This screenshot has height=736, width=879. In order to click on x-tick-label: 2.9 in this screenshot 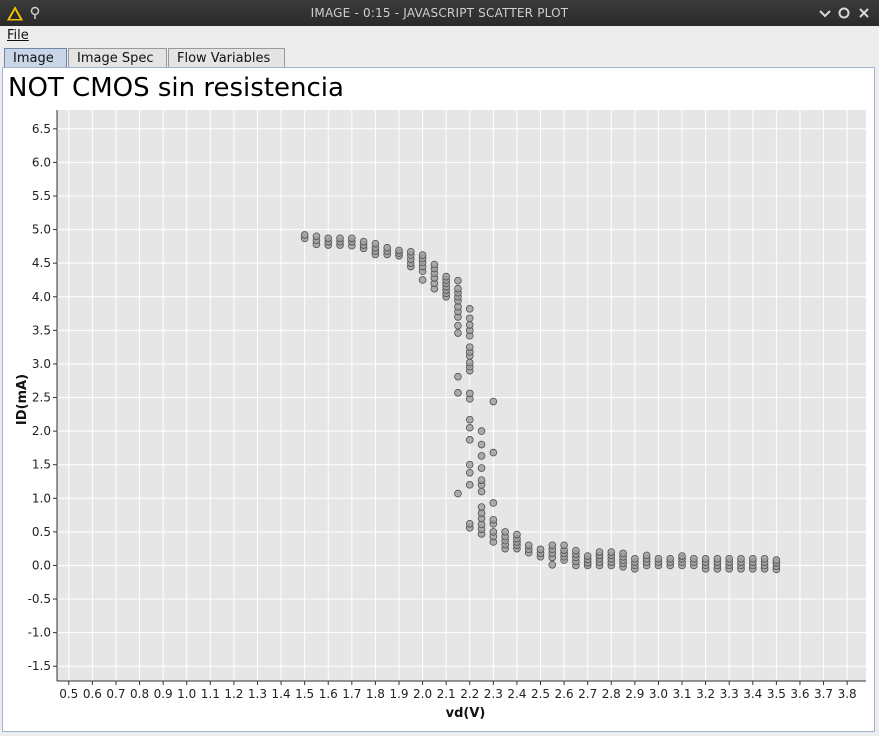, I will do `click(634, 694)`.